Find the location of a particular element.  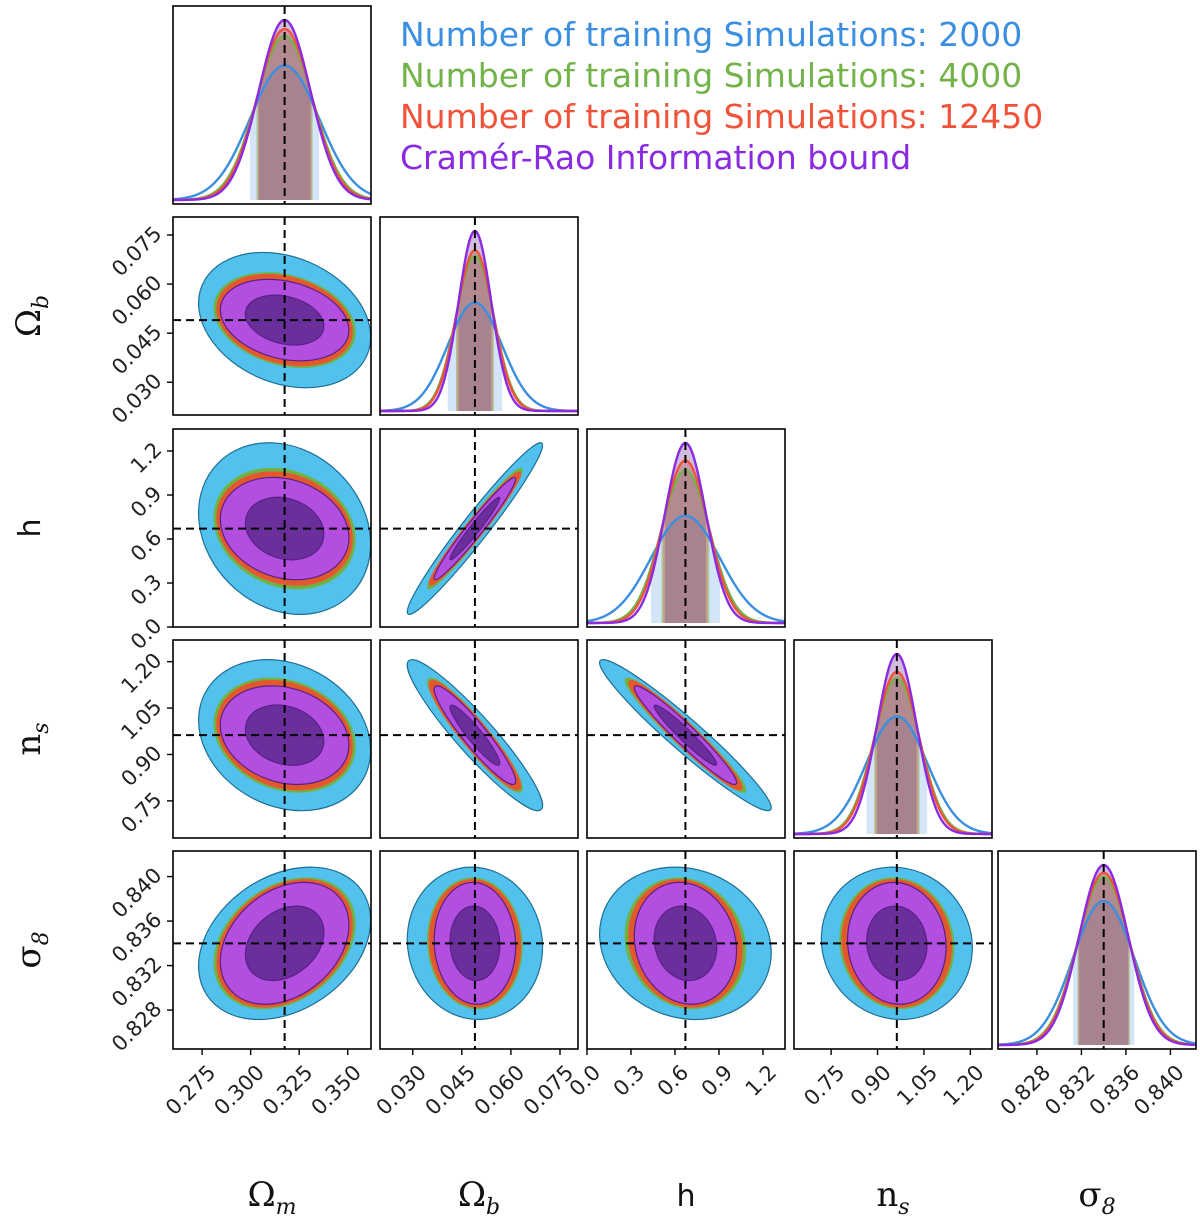

y-tick-label: 0.0 is located at coordinates (146, 634).